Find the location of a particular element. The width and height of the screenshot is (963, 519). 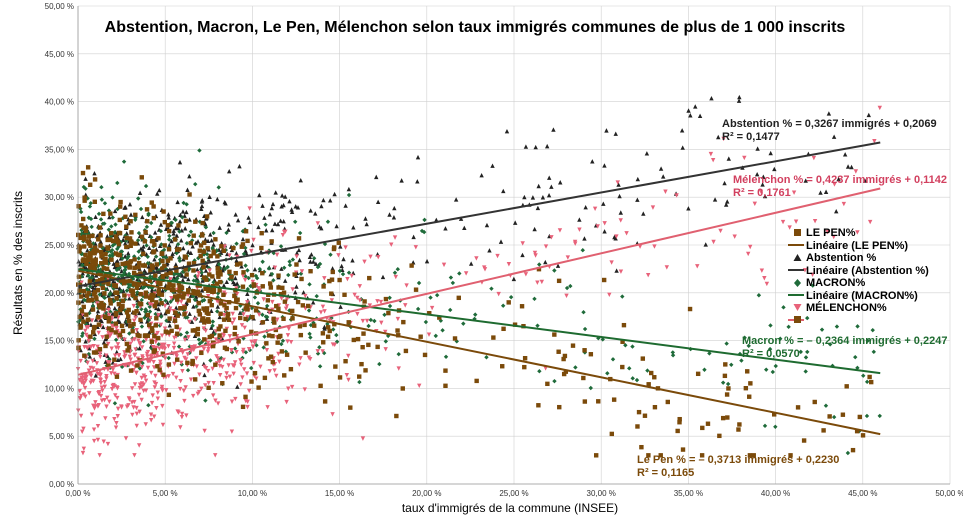

y-tick-label: 0,00 % is located at coordinates (61, 484).